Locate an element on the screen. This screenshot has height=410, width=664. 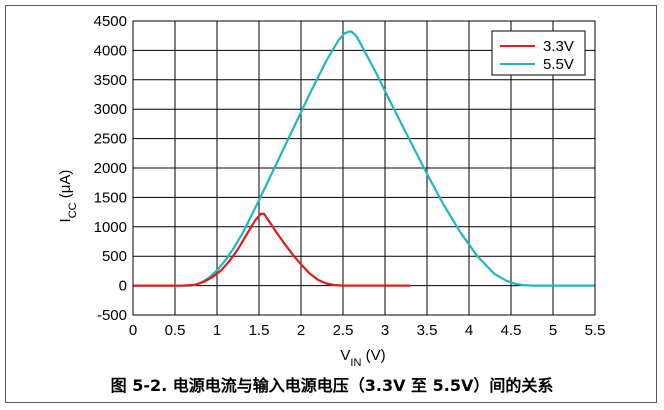
y-tick-label: 1000 is located at coordinates (110, 227).